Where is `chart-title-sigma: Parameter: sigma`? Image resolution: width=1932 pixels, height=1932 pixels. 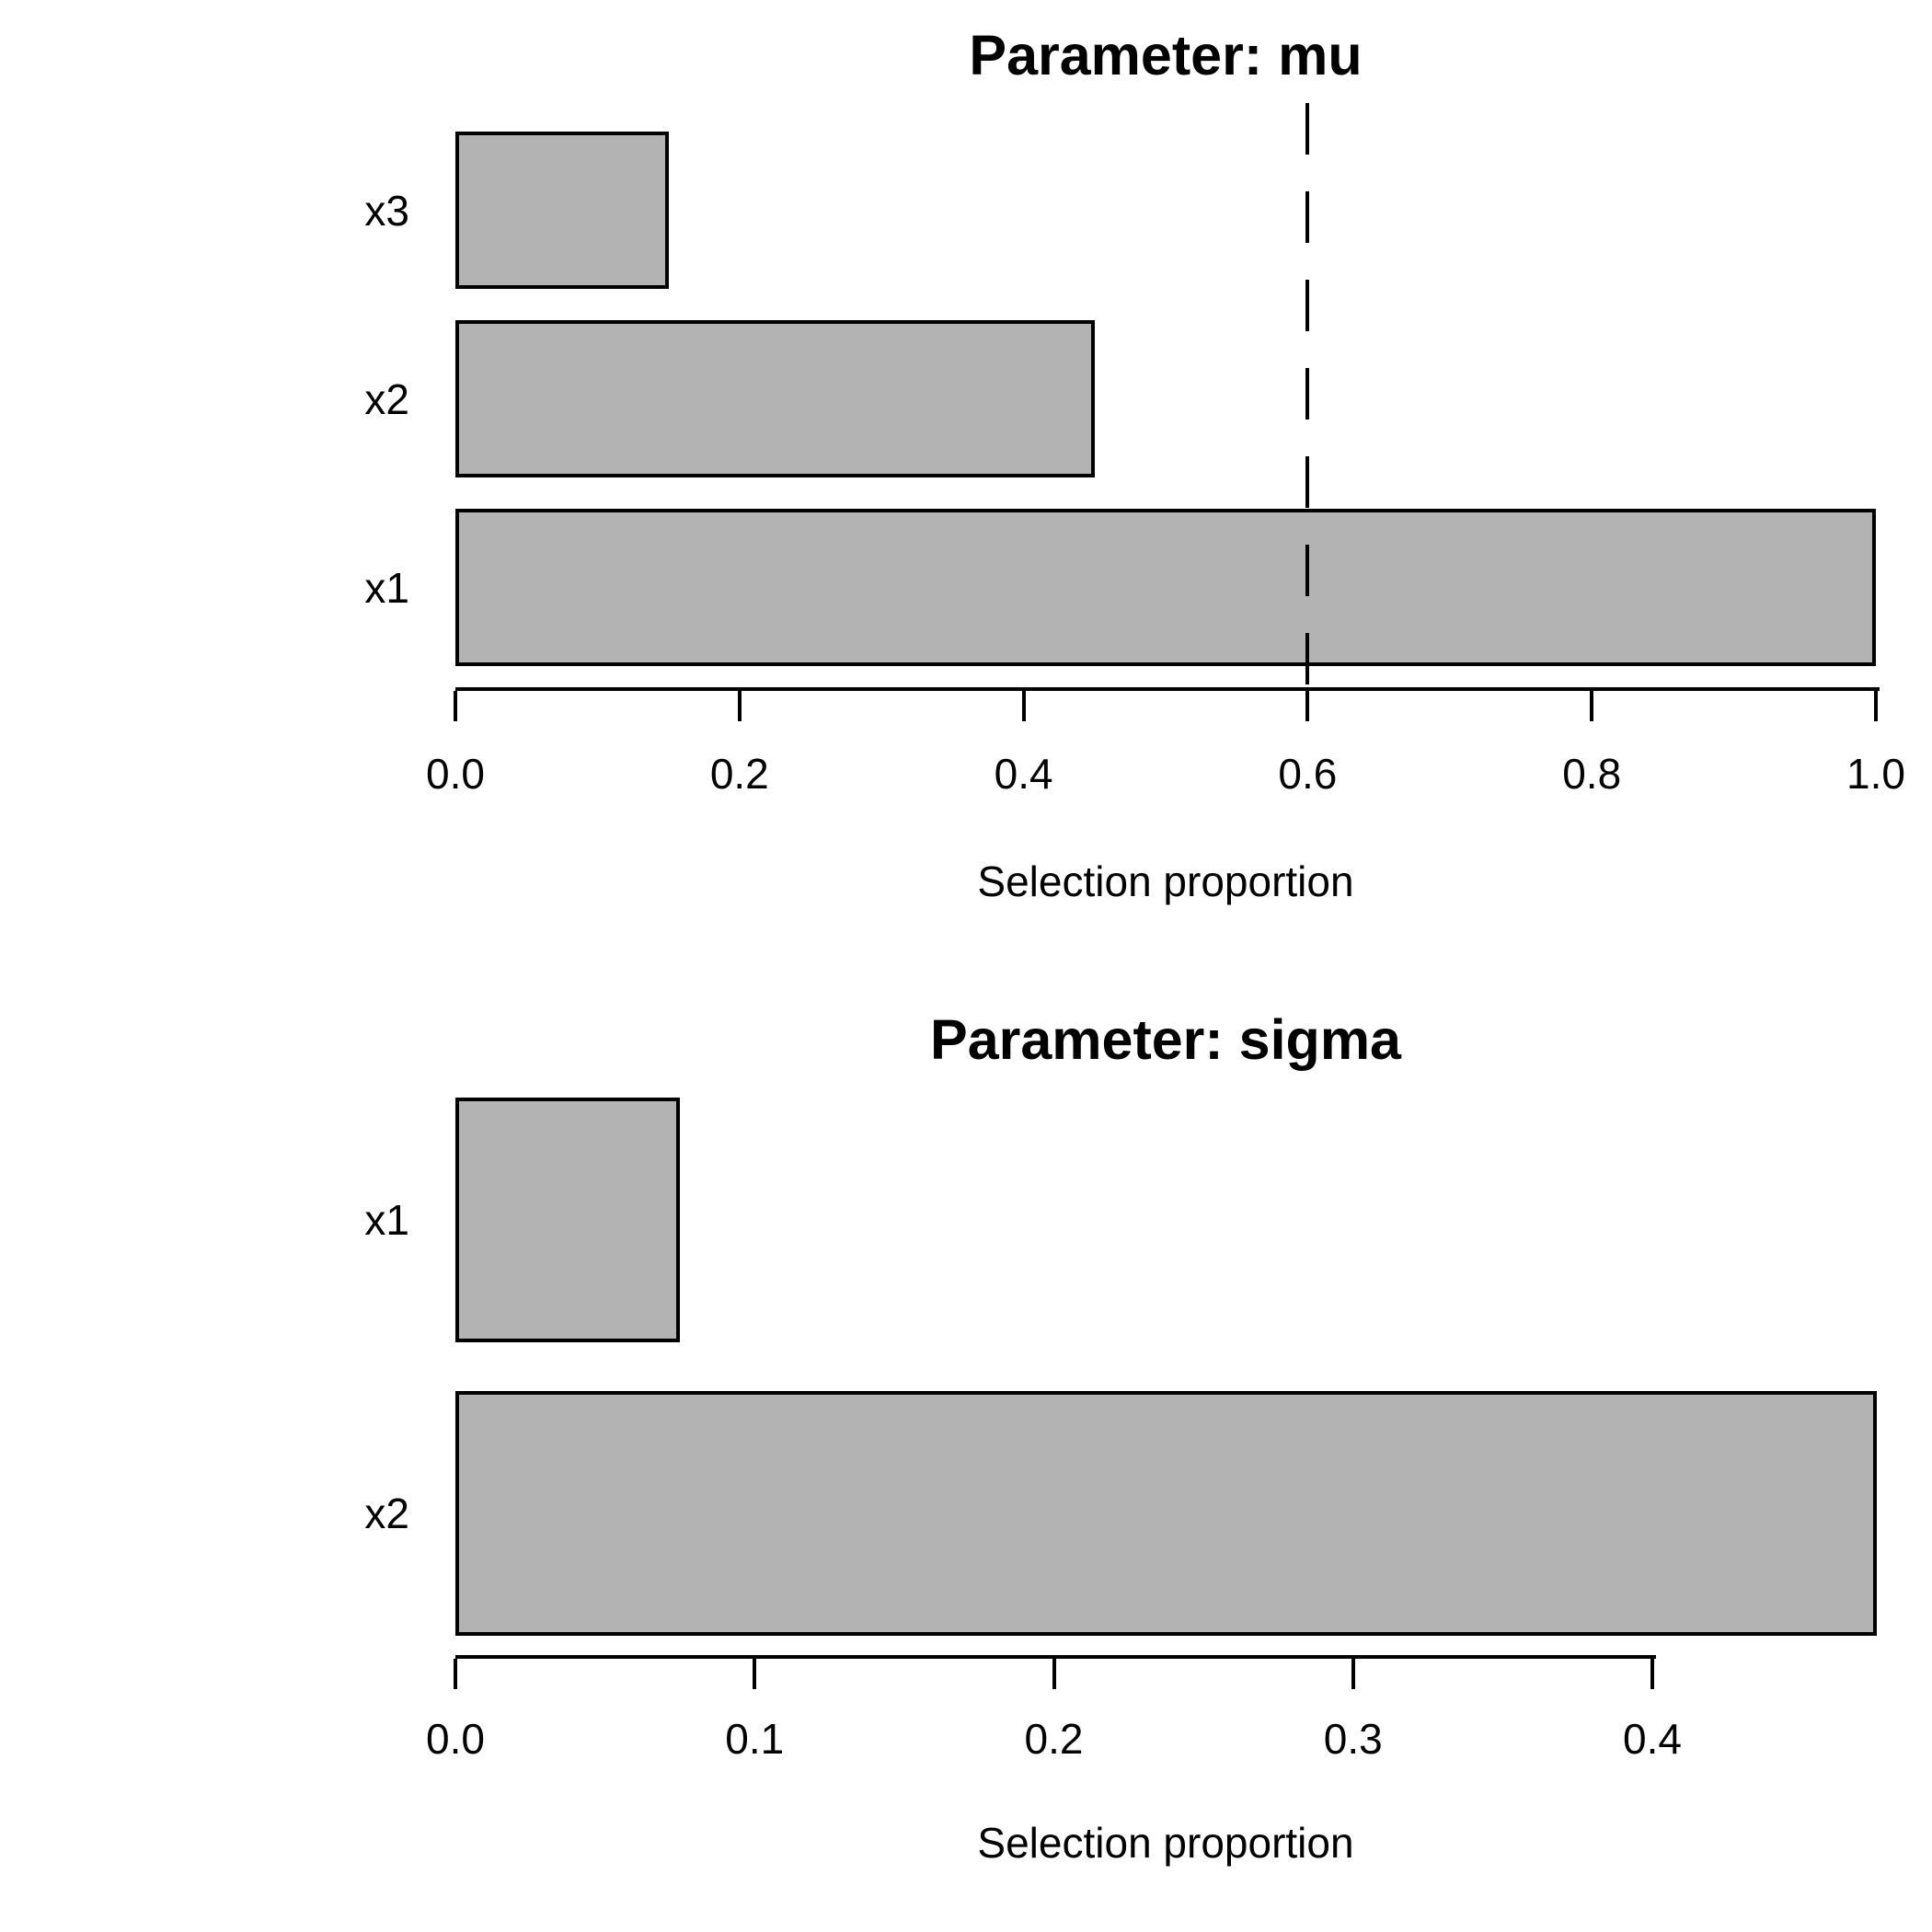 chart-title-sigma: Parameter: sigma is located at coordinates (1165, 1039).